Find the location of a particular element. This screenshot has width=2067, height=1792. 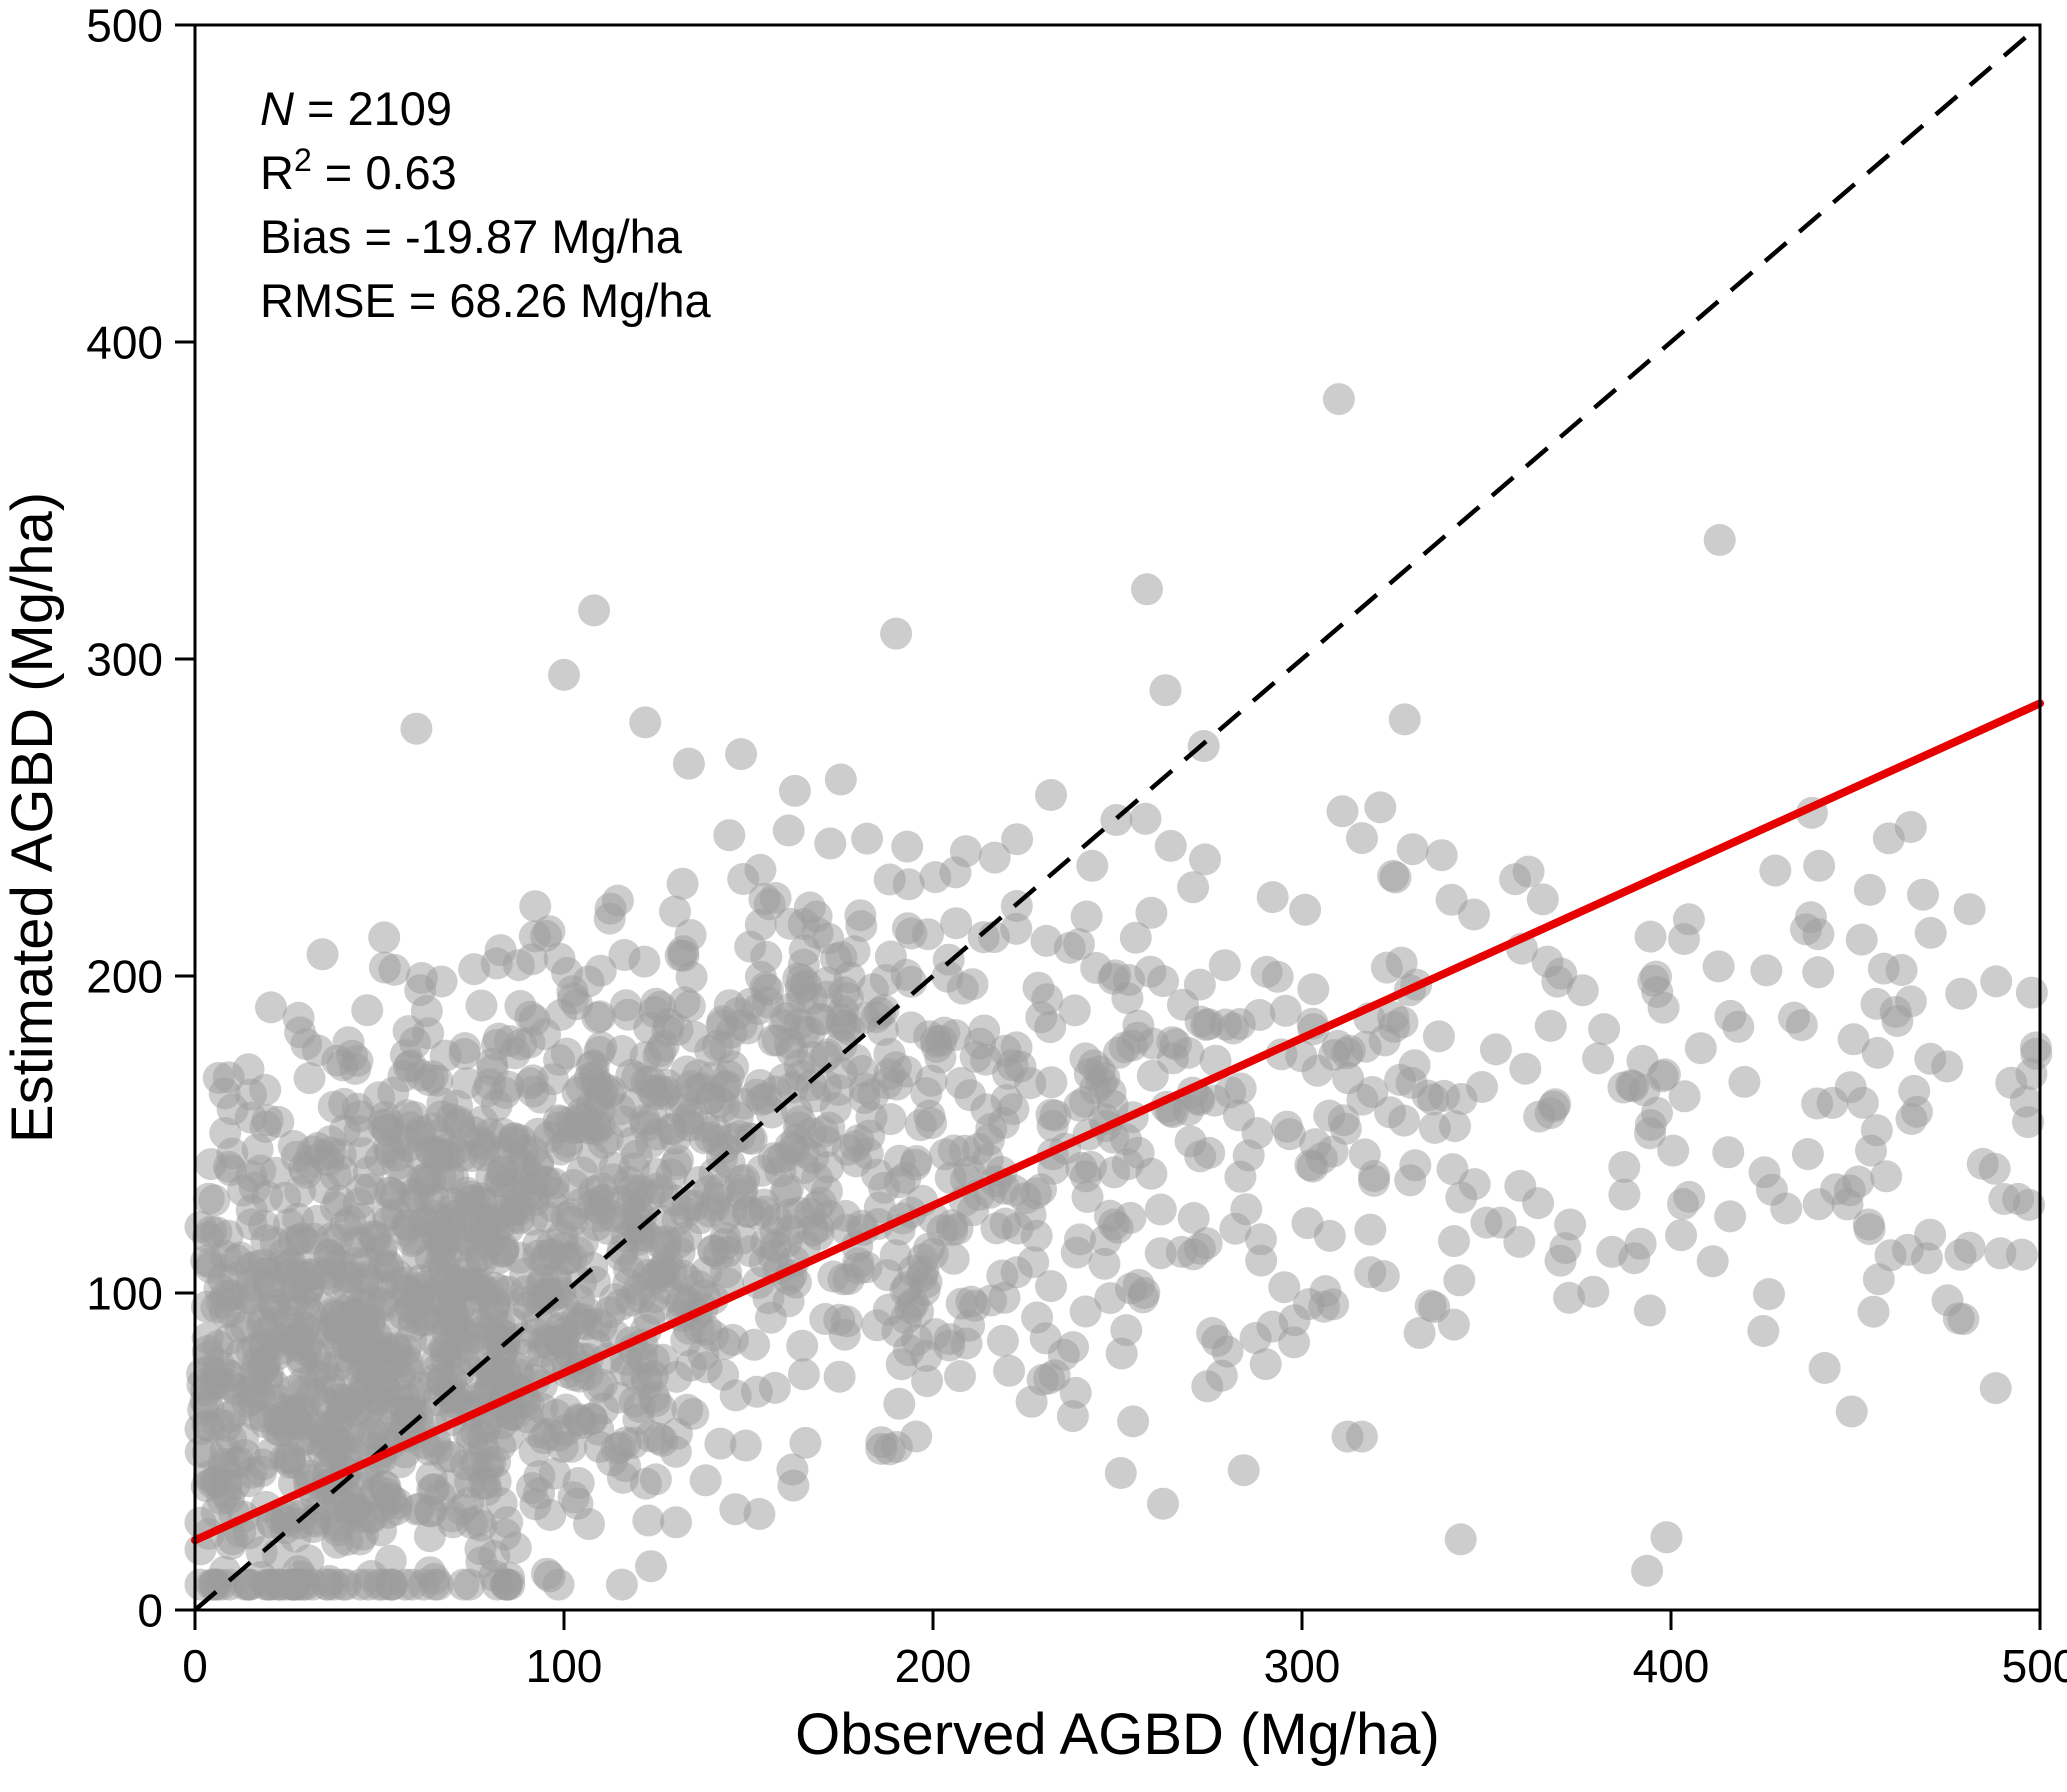

x-tick-label: 100 is located at coordinates (564, 1666).